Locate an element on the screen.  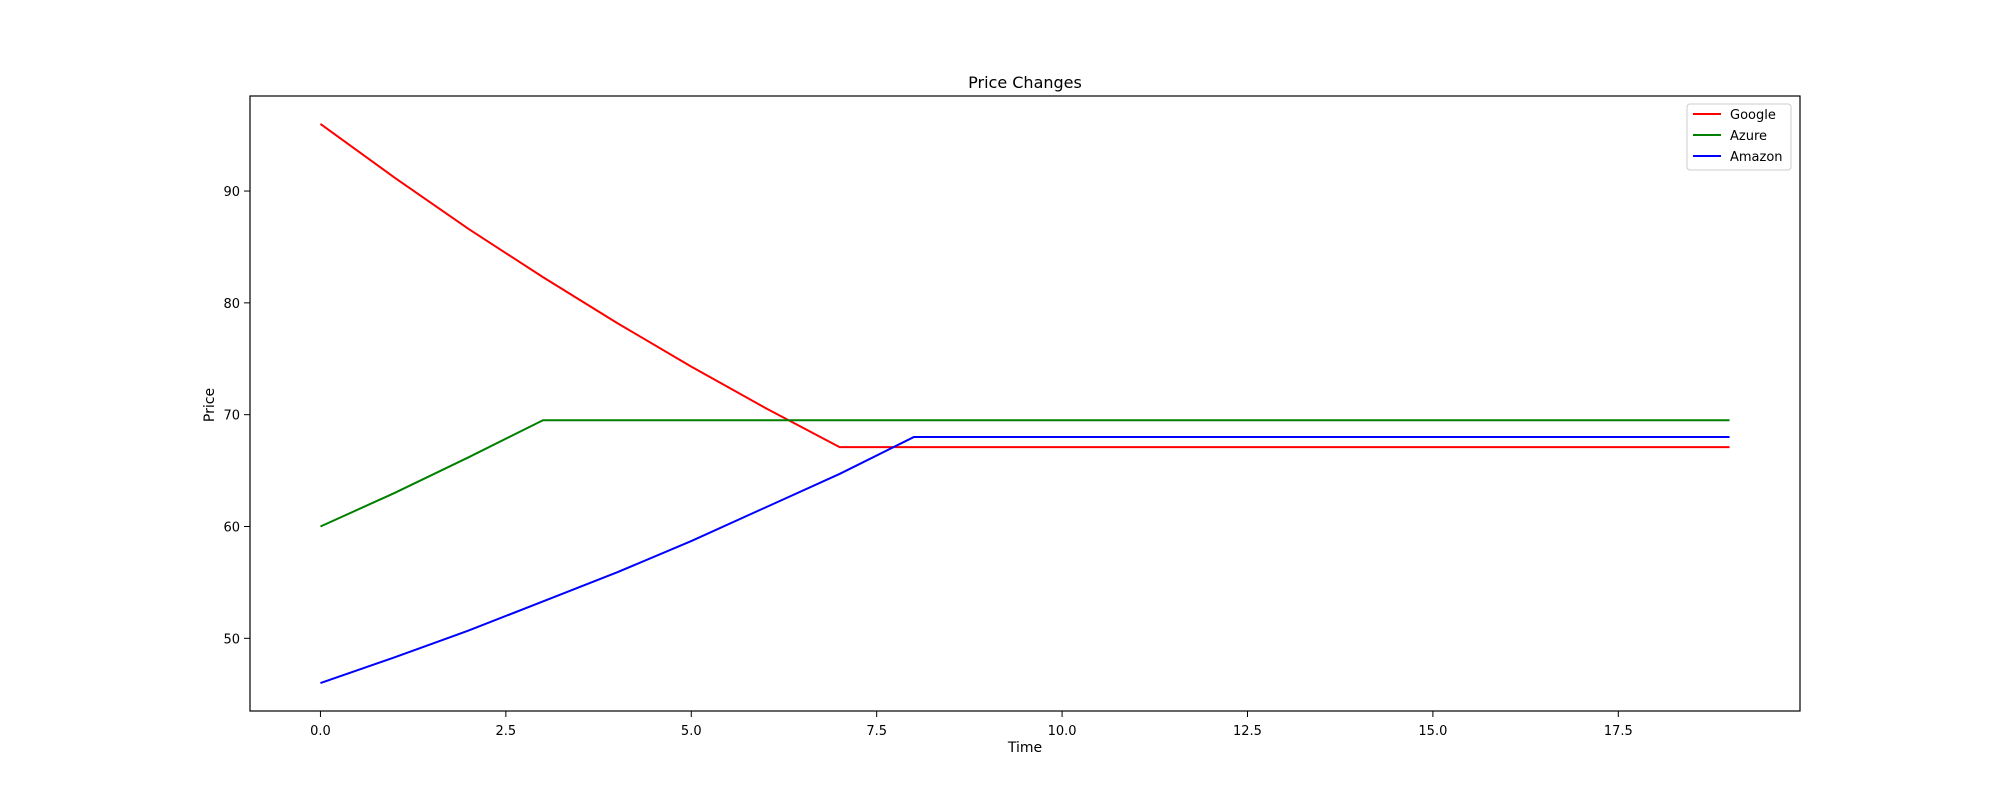
x-tick-label: 7.5 is located at coordinates (876, 731).